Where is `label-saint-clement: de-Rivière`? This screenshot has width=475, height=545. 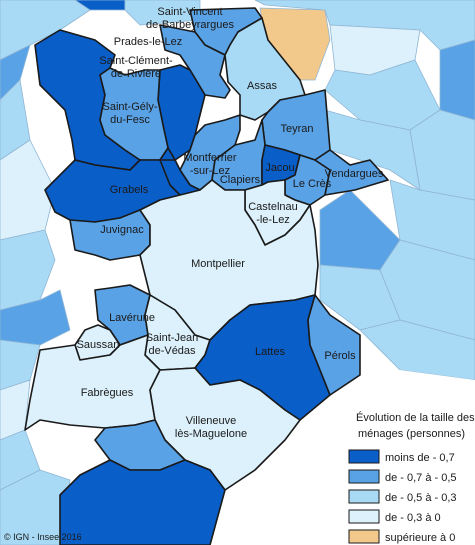 label-saint-clement: de-Rivière is located at coordinates (136, 74).